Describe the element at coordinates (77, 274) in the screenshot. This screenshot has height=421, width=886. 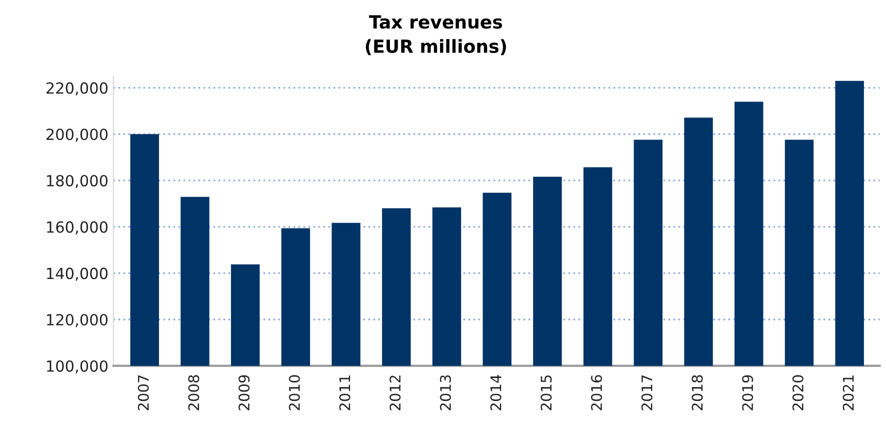
I see `y-tick-label: 140,000` at that location.